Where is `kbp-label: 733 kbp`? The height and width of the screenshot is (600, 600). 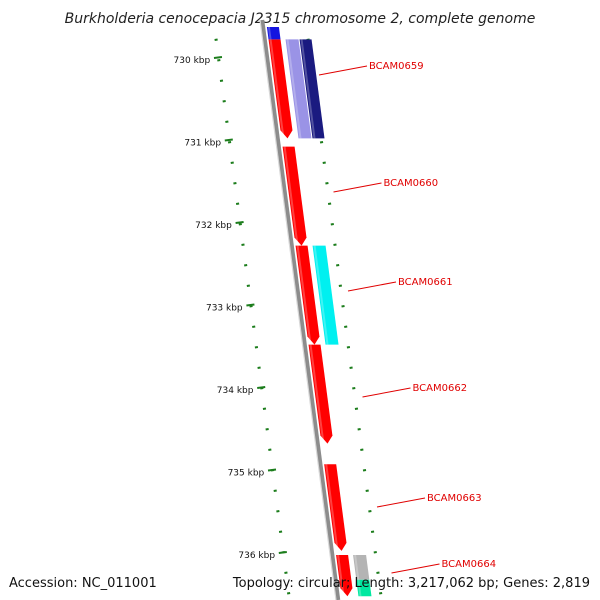
kbp-label: 733 kbp is located at coordinates (224, 309).